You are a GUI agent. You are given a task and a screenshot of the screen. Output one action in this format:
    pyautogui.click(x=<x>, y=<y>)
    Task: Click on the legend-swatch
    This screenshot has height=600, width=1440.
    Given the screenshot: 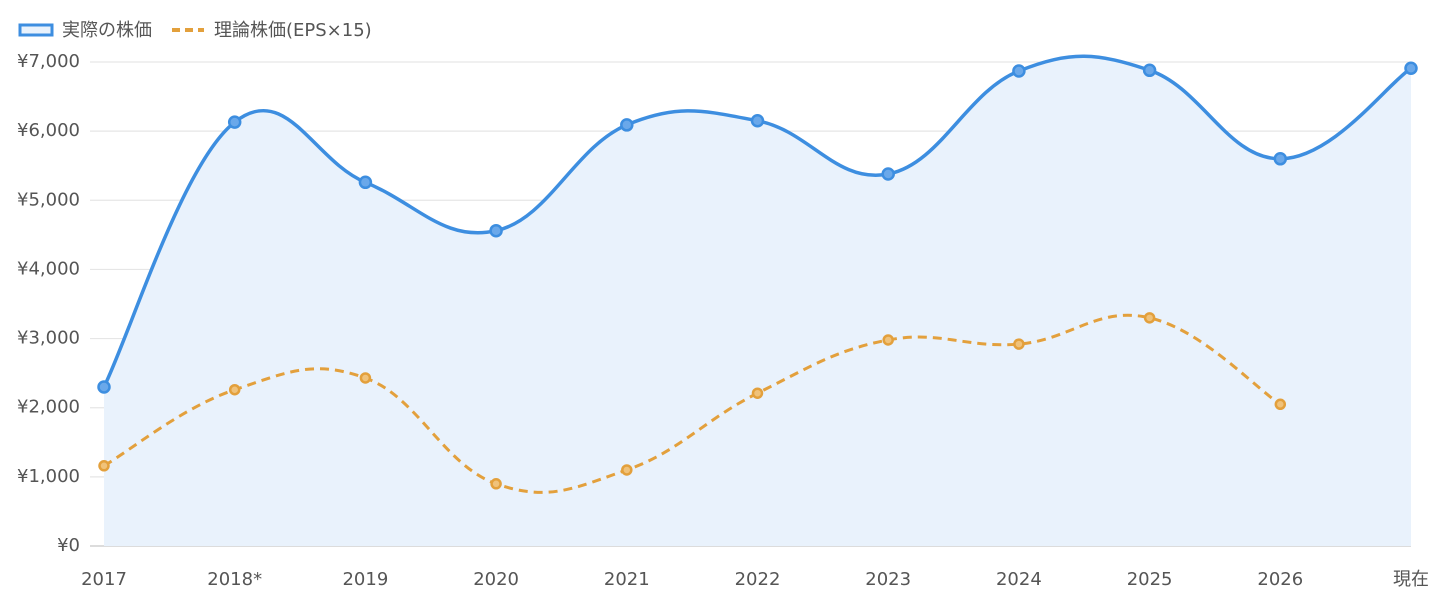 What is the action you would take?
    pyautogui.click(x=36, y=30)
    